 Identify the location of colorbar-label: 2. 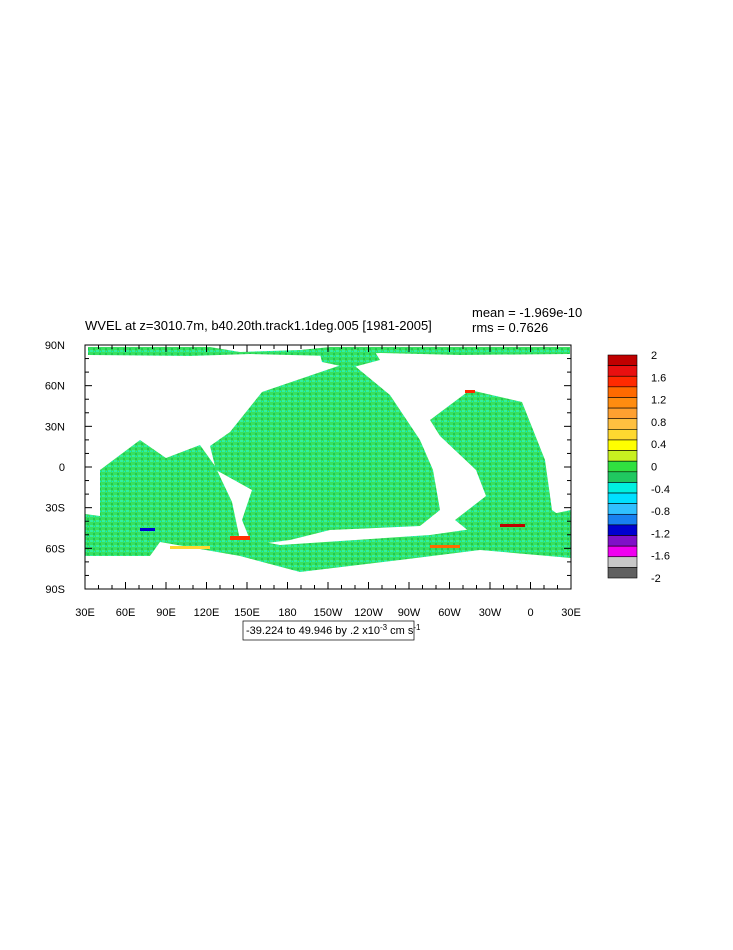
(654, 356).